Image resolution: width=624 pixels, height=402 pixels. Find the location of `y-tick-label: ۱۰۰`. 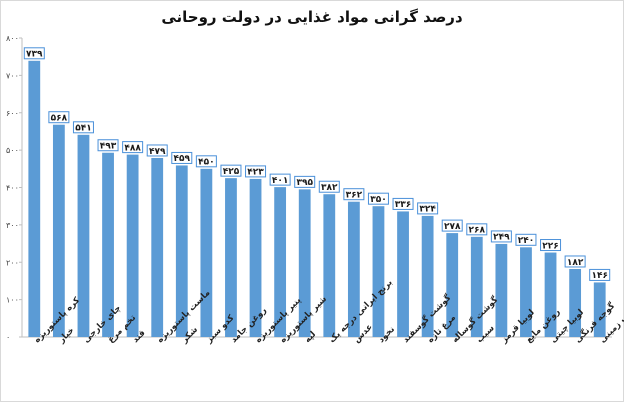

y-tick-label: ۱۰۰ is located at coordinates (12, 300).